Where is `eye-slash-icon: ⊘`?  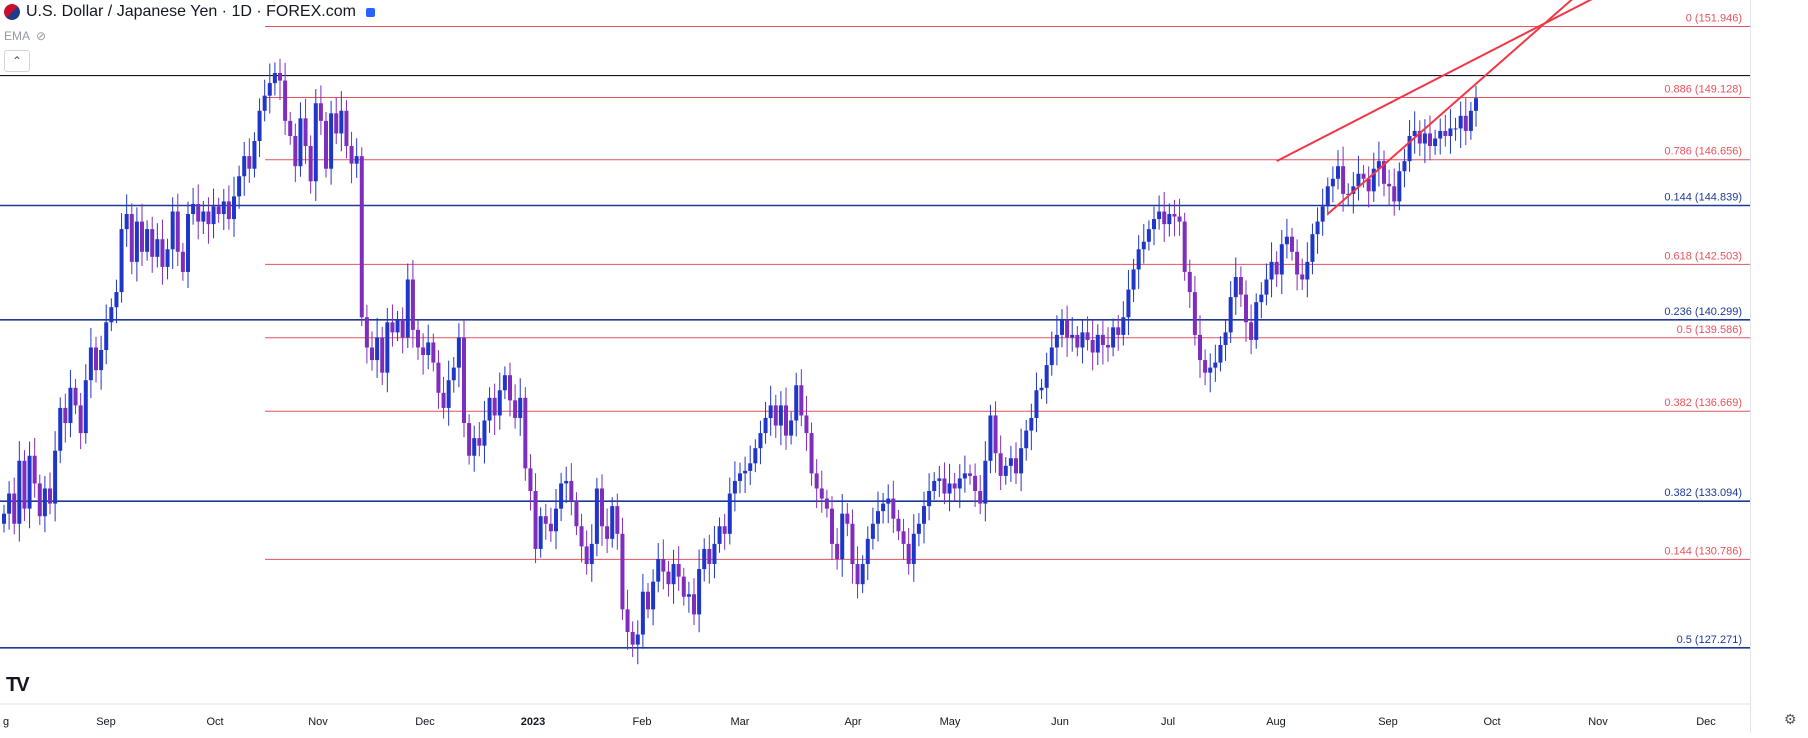
eye-slash-icon: ⊘ is located at coordinates (41, 36).